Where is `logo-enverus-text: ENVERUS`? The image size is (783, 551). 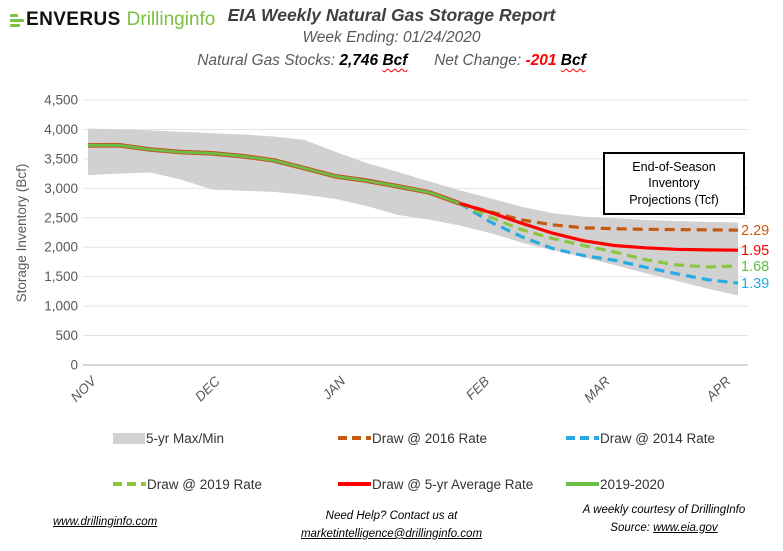
logo-enverus-text: ENVERUS is located at coordinates (73, 19).